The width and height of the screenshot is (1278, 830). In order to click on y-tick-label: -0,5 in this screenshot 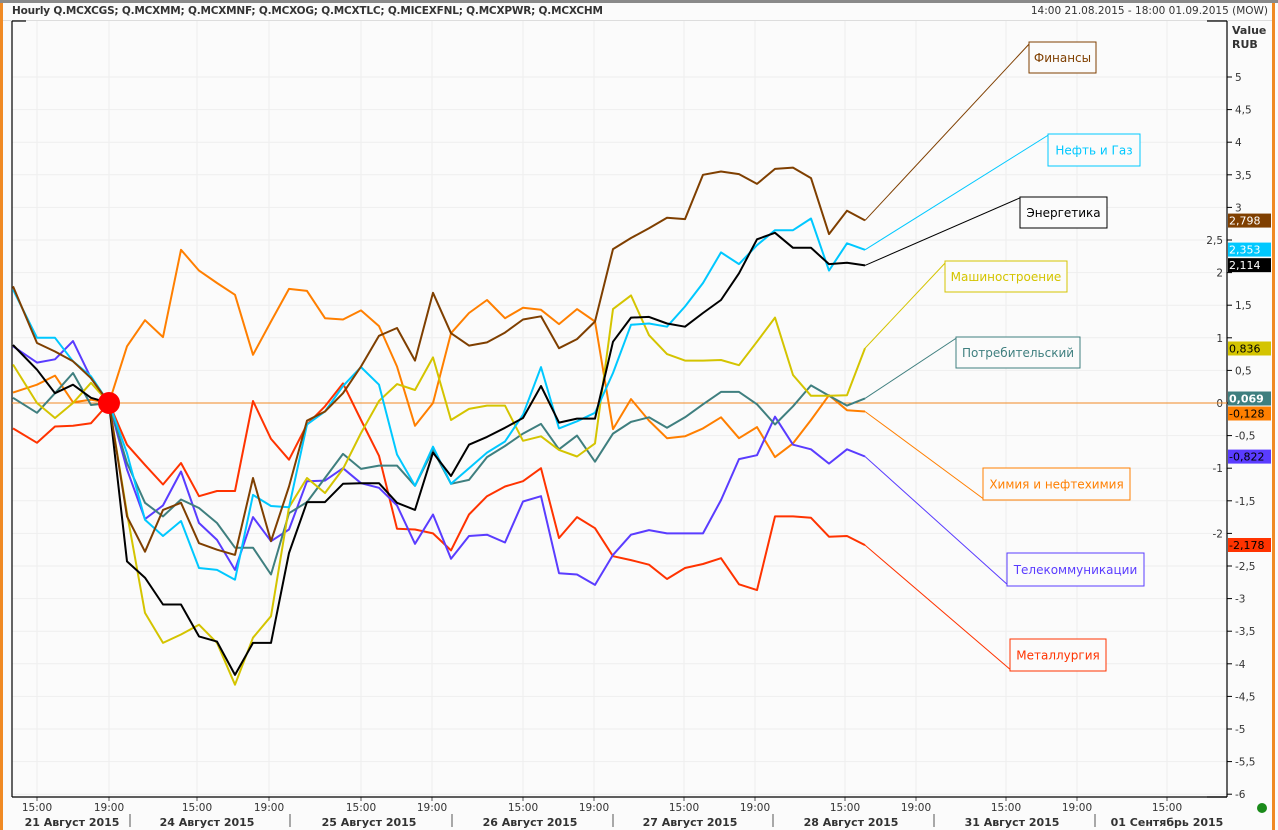, I will do `click(1245, 437)`.